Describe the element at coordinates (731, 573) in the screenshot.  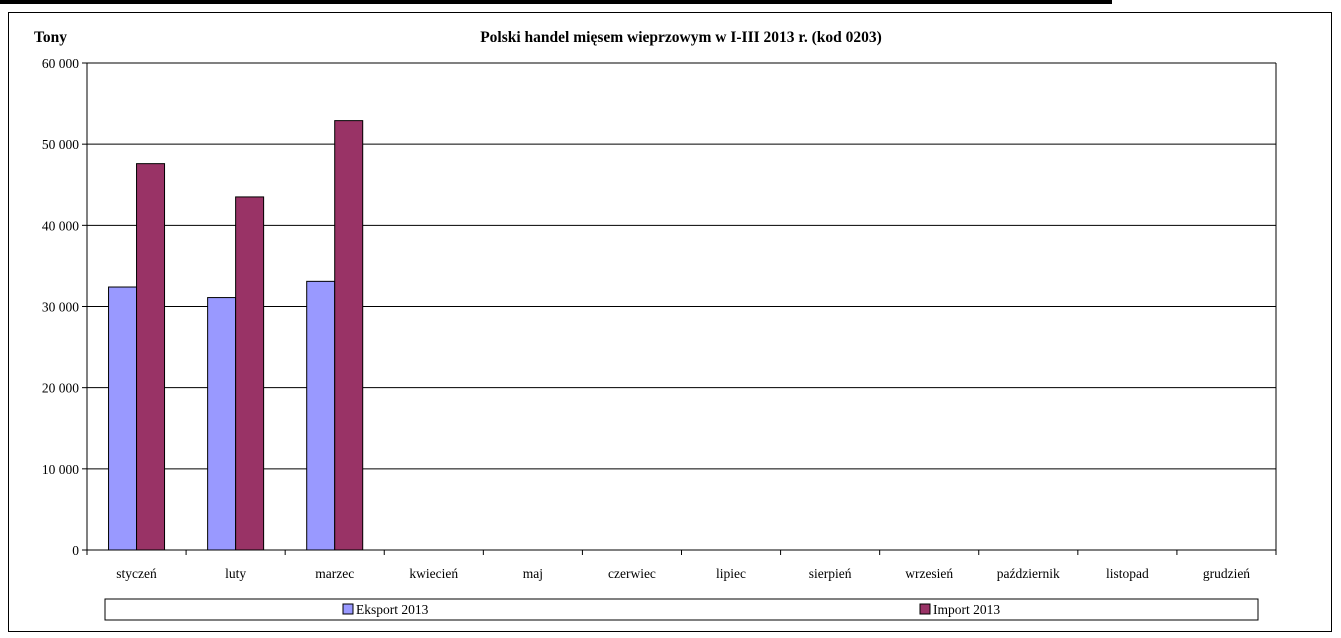
I see `x-category-label: lipiec` at that location.